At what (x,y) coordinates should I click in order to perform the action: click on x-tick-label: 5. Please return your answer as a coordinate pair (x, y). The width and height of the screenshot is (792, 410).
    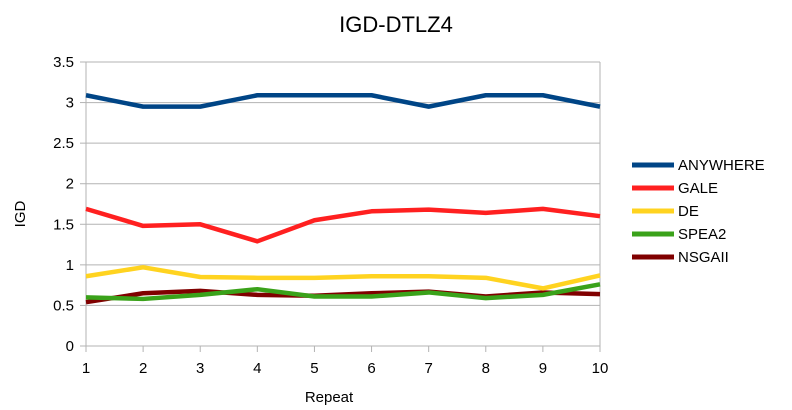
    Looking at the image, I should click on (314, 368).